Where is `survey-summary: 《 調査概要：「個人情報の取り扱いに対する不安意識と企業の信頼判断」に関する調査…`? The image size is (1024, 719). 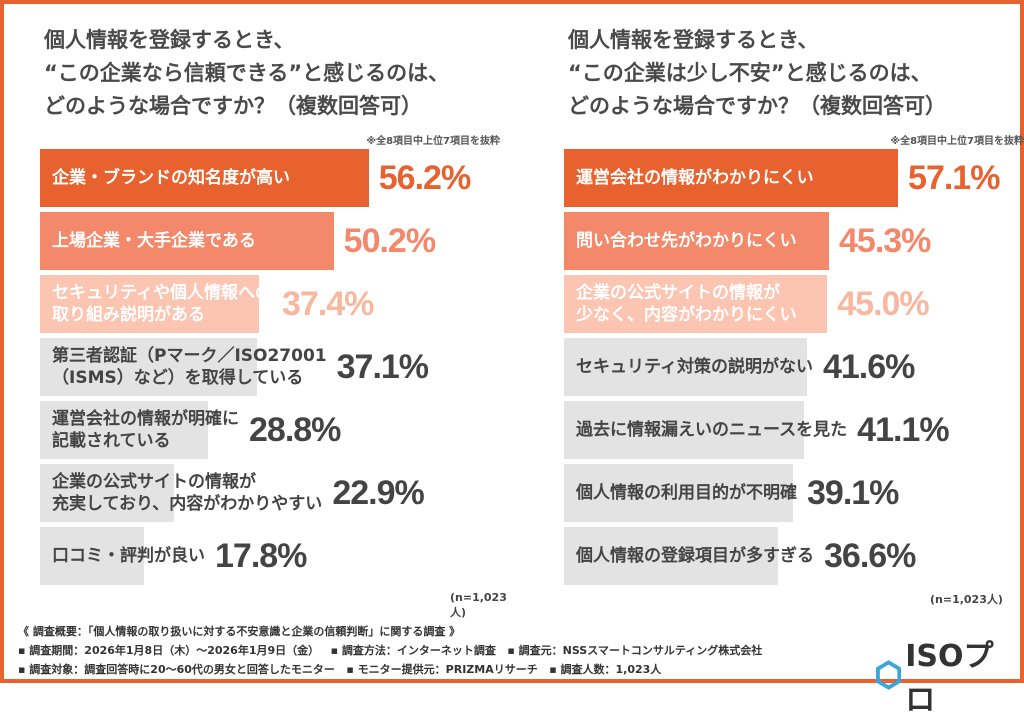
survey-summary: 《 調査概要：「個人情報の取り扱いに対する不安意識と企業の信頼判断」に関する調査… is located at coordinates (390, 650).